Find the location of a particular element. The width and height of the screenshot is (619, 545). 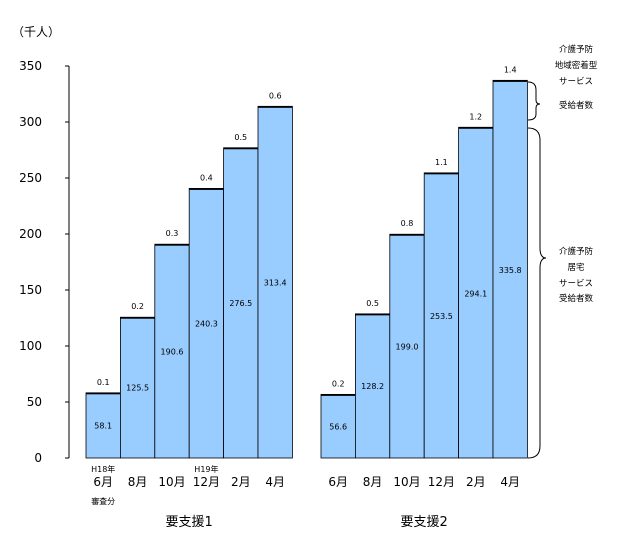

bar-top-label: 0.6 is located at coordinates (275, 95).